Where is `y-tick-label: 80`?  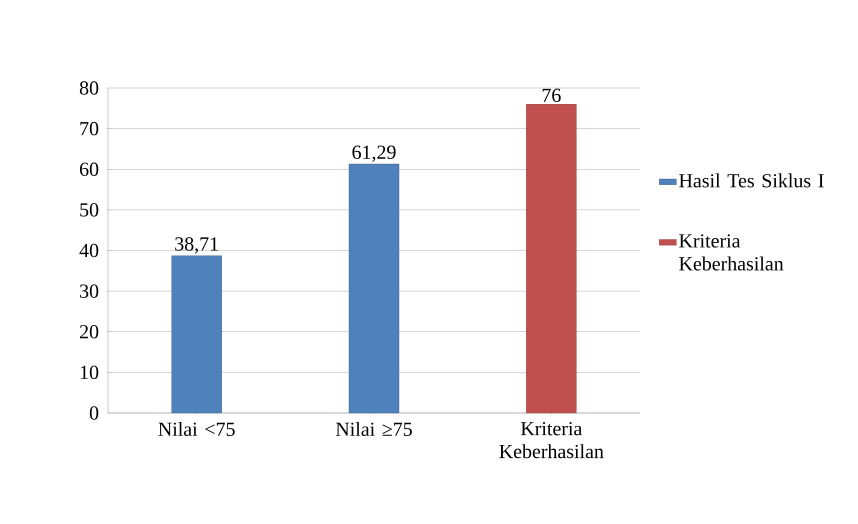
y-tick-label: 80 is located at coordinates (89, 88).